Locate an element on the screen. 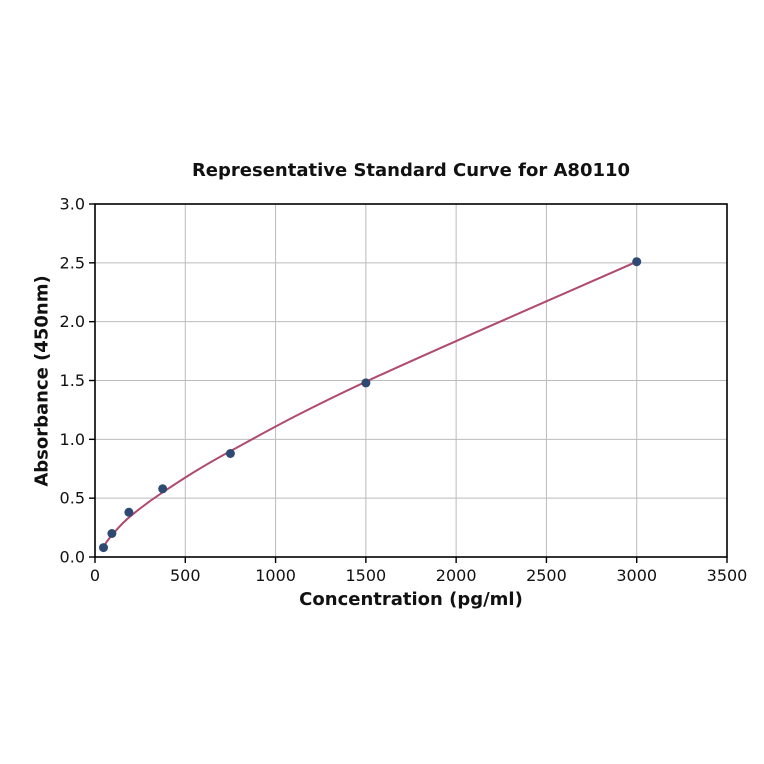  chart-title: Representative Standard Curve for A80110 is located at coordinates (411, 170).